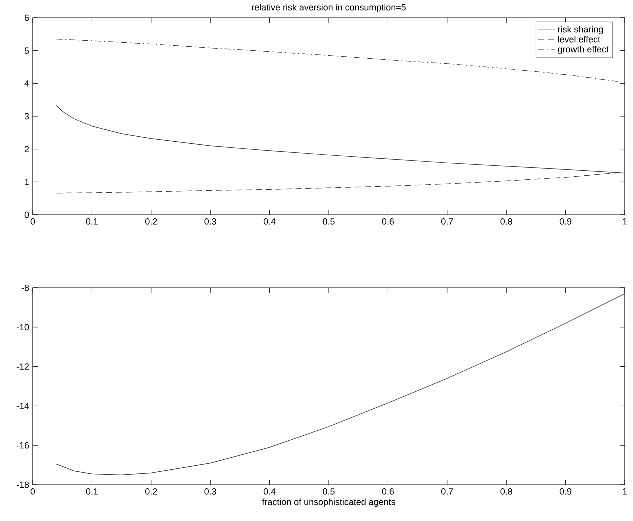 This screenshot has height=521, width=633. What do you see at coordinates (23, 406) in the screenshot?
I see `y-tick-label: -14` at bounding box center [23, 406].